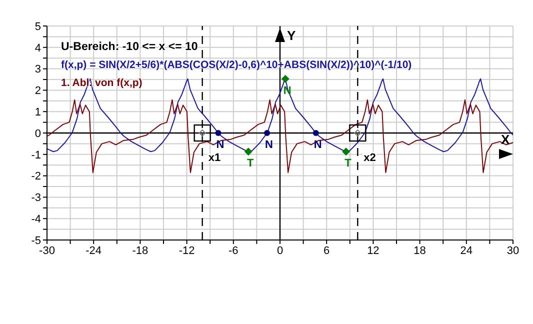 The width and height of the screenshot is (533, 324). I want to click on x-axis-title: X, so click(505, 139).